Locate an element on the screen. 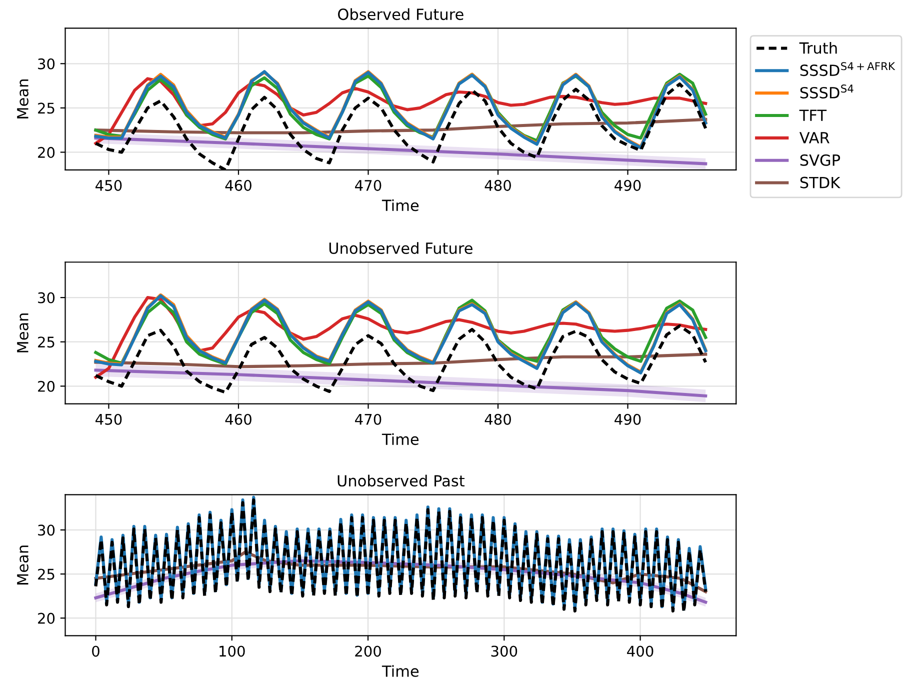 Image resolution: width=919 pixels, height=688 pixels. legend-label: SSSD$^{S4+AFRK}$ is located at coordinates (848, 69).